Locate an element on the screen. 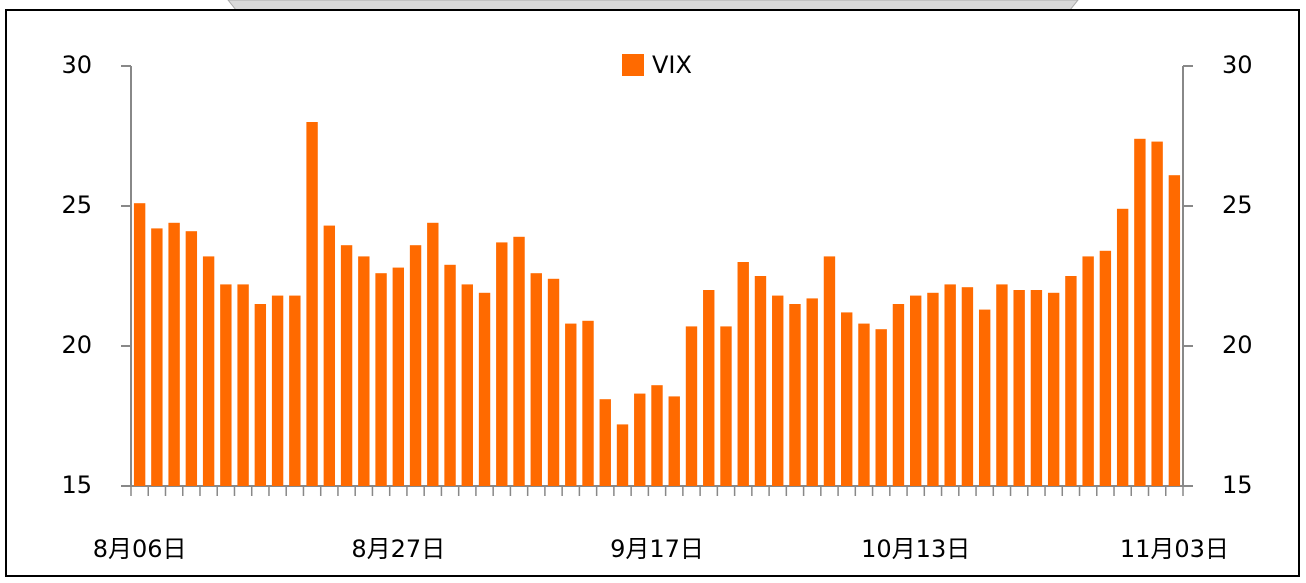 This screenshot has width=1306, height=583. top-tab is located at coordinates (653, 5).